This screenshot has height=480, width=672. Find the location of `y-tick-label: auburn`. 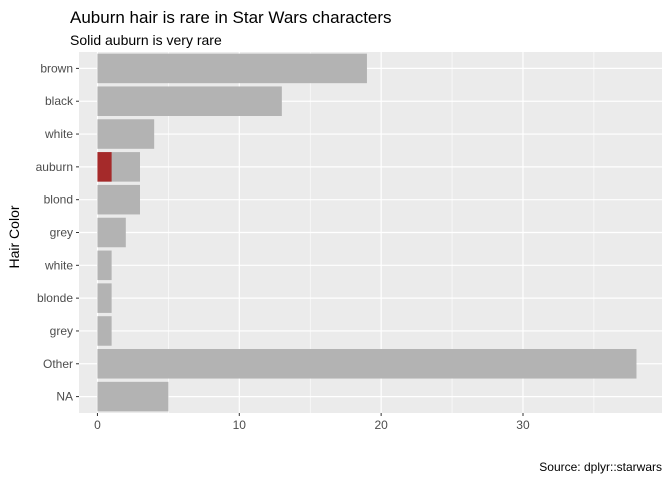

y-tick-label: auburn is located at coordinates (54, 167).